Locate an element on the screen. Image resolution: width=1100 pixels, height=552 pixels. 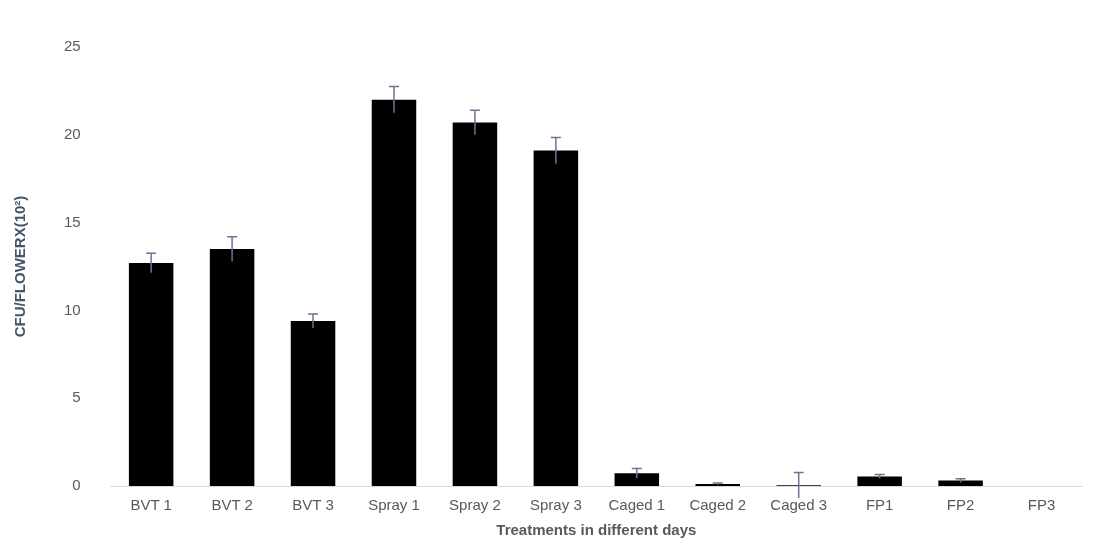
x-tick-label: Caged 2 is located at coordinates (718, 505).